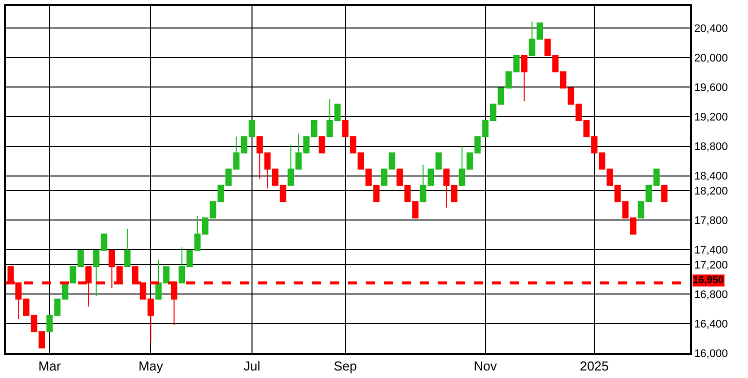  I want to click on y-tick-label: 18,200, so click(711, 191).